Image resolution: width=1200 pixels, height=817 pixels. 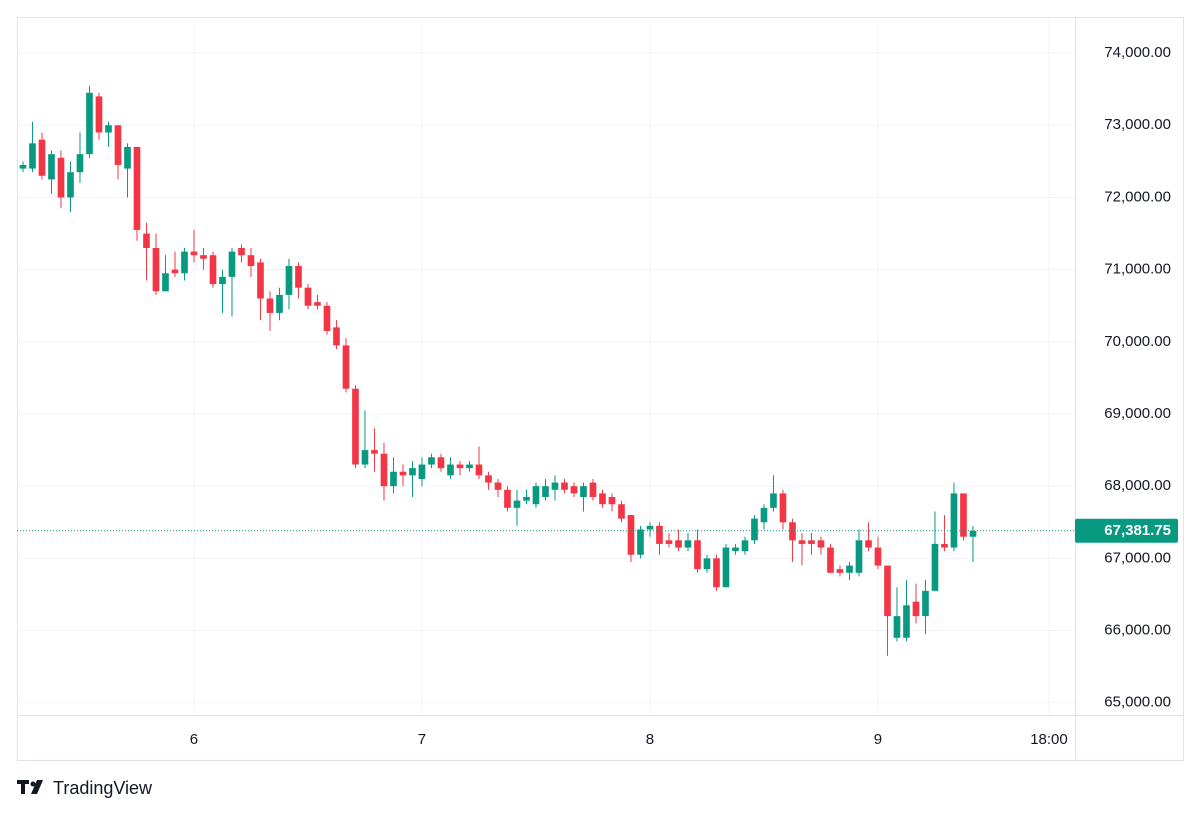 I want to click on y-tick-label: 71,000.00, so click(x=1137, y=269).